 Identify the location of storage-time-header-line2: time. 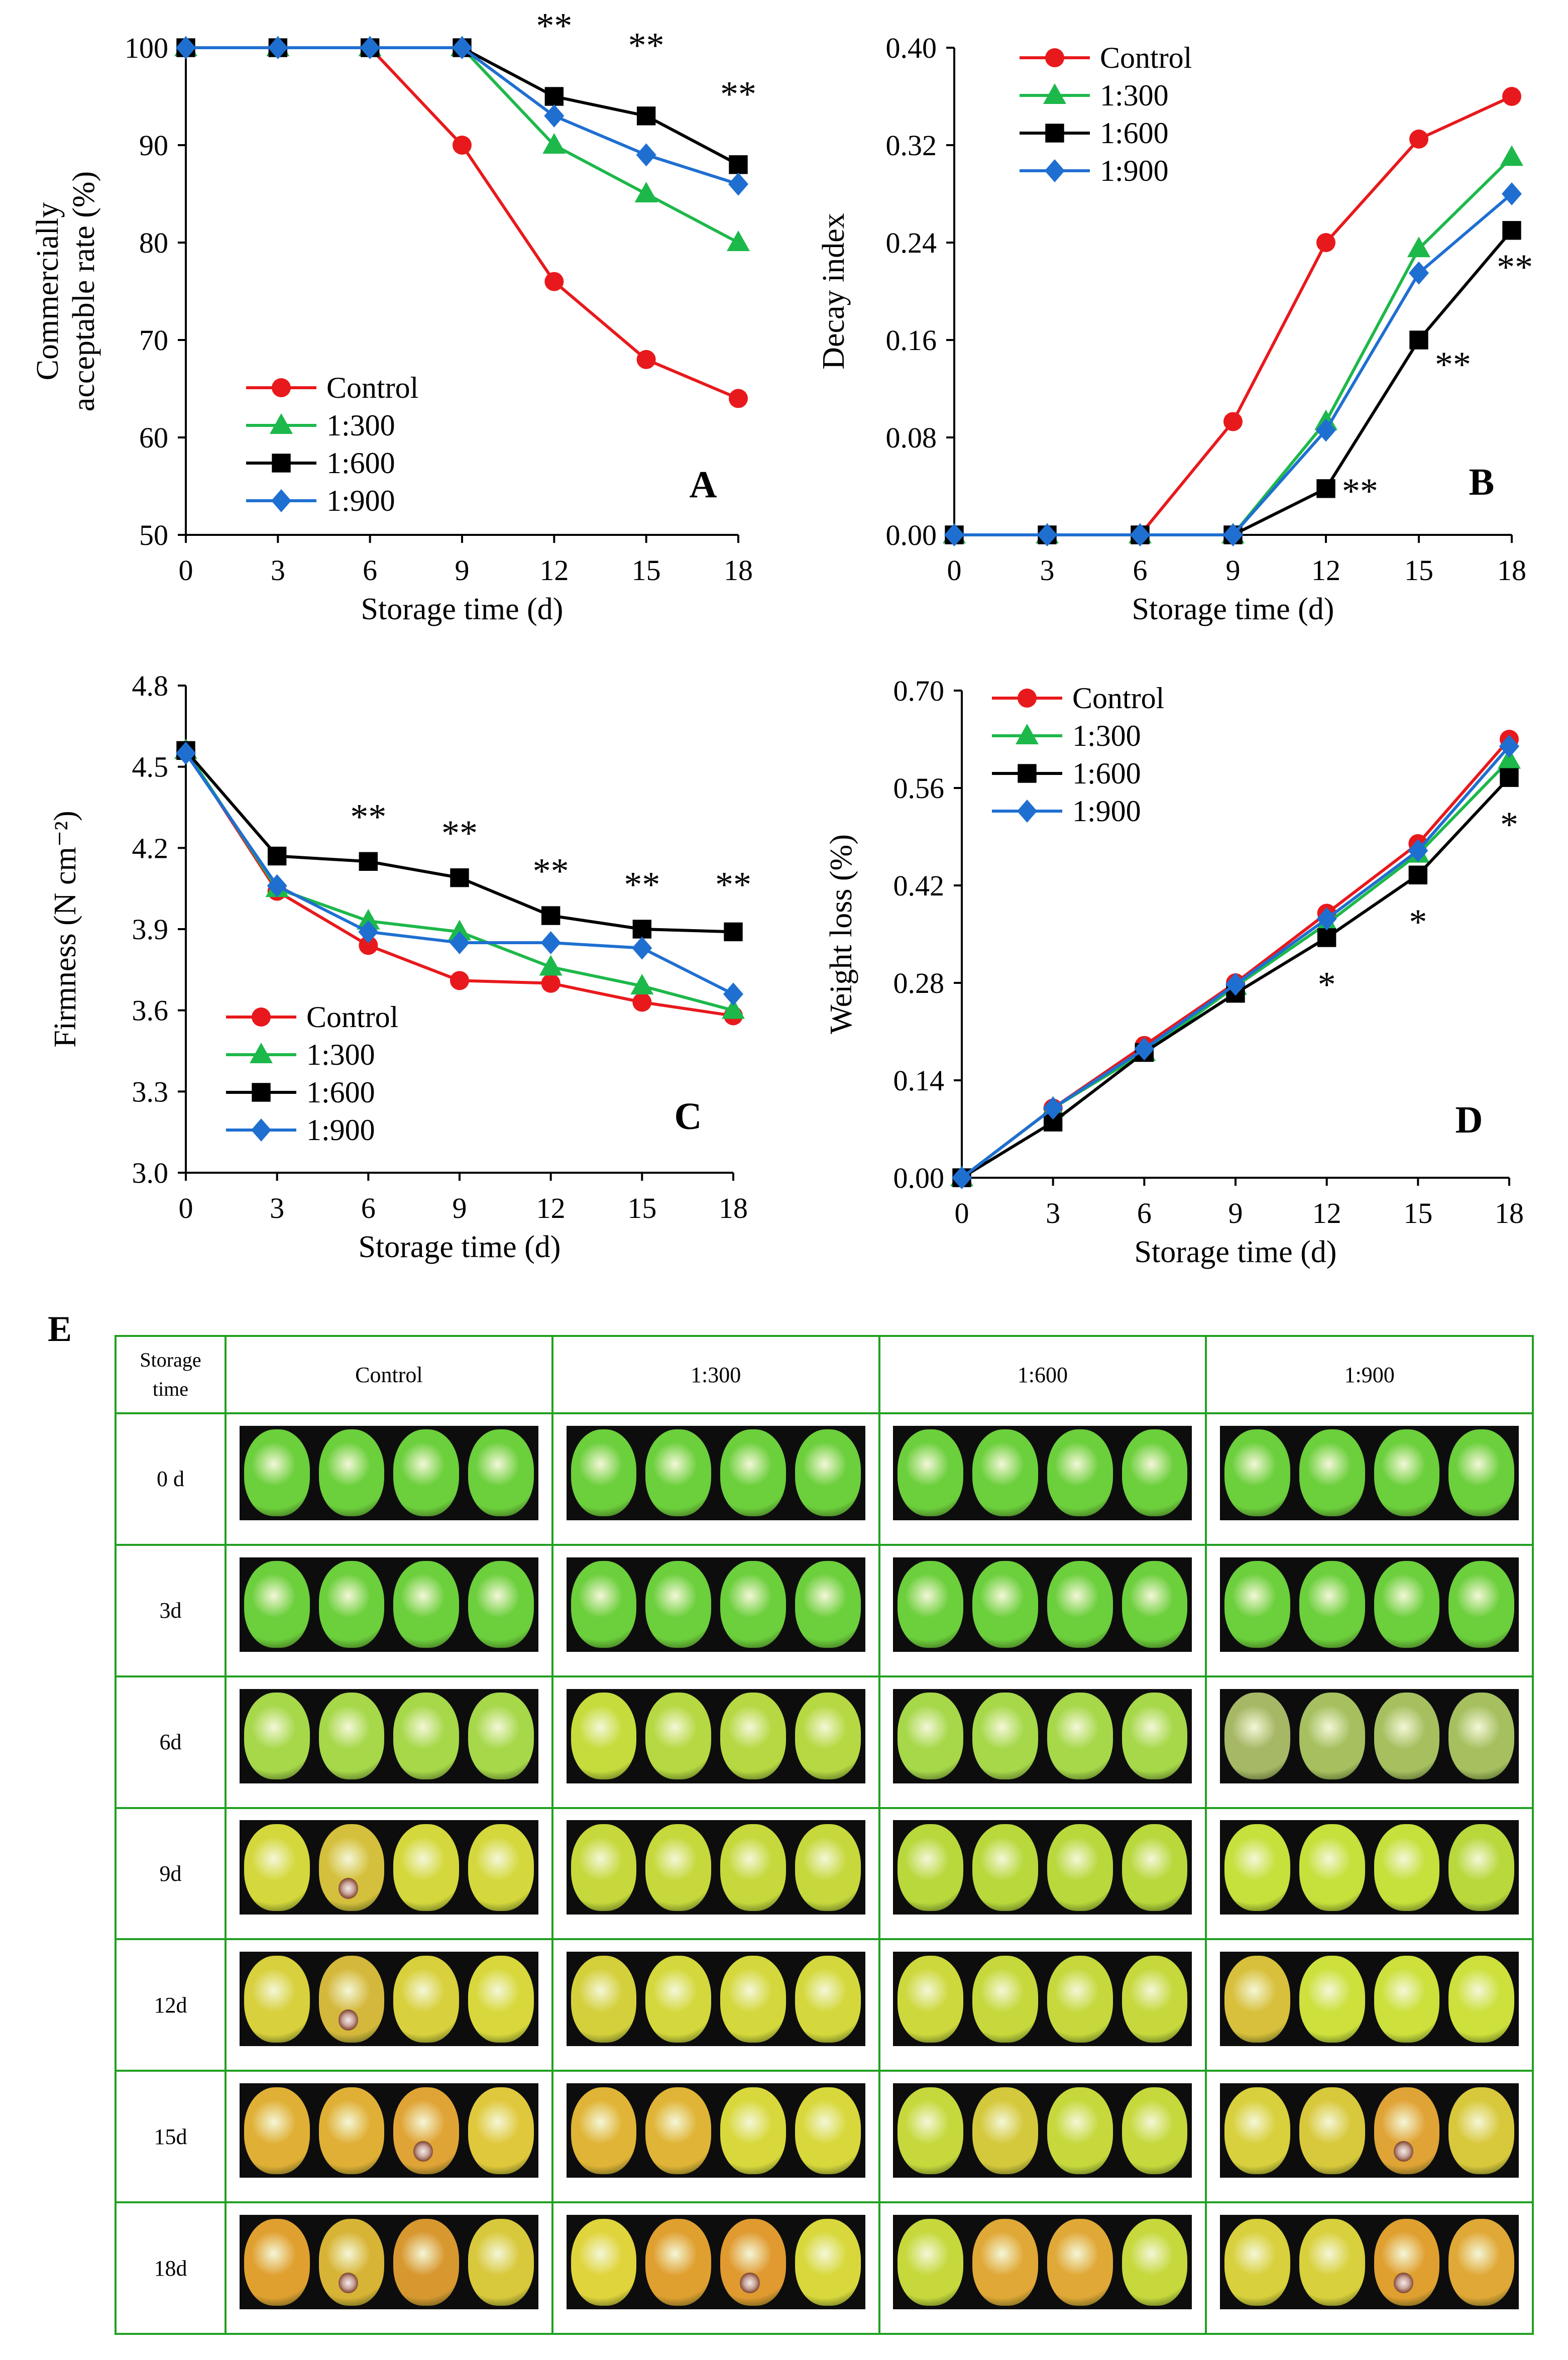
(170, 1389).